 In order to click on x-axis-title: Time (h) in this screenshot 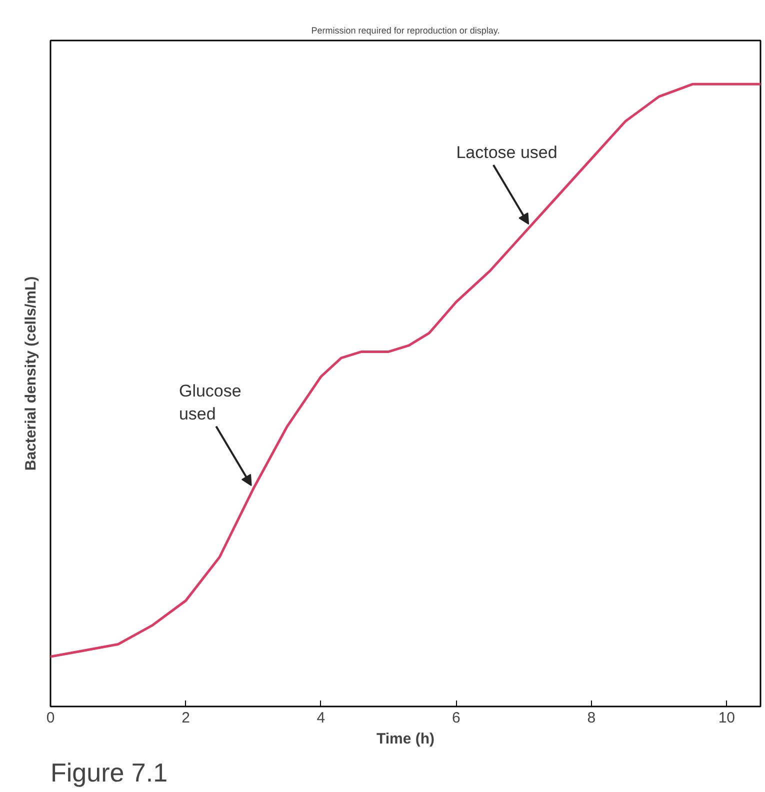, I will do `click(405, 739)`.